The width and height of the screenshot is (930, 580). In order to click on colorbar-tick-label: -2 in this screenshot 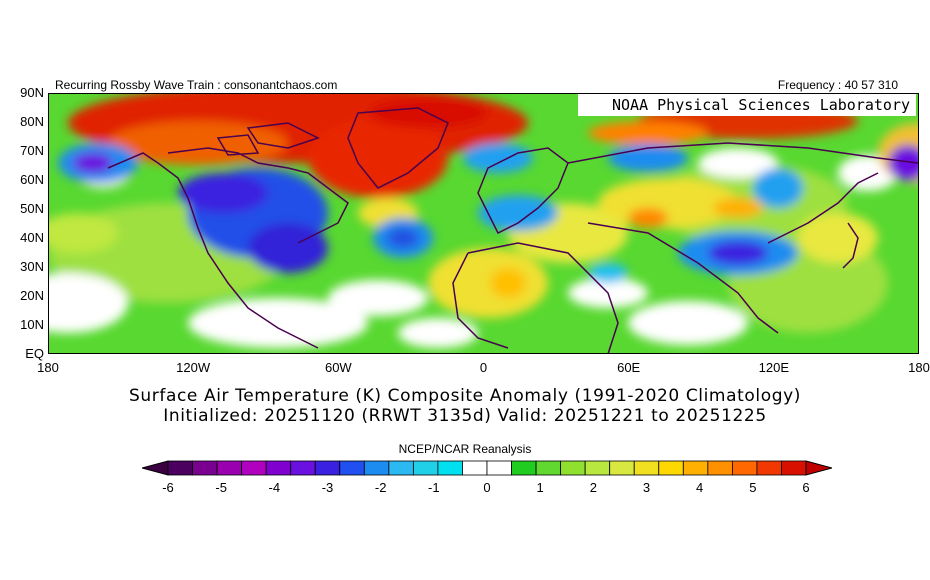, I will do `click(380, 487)`.